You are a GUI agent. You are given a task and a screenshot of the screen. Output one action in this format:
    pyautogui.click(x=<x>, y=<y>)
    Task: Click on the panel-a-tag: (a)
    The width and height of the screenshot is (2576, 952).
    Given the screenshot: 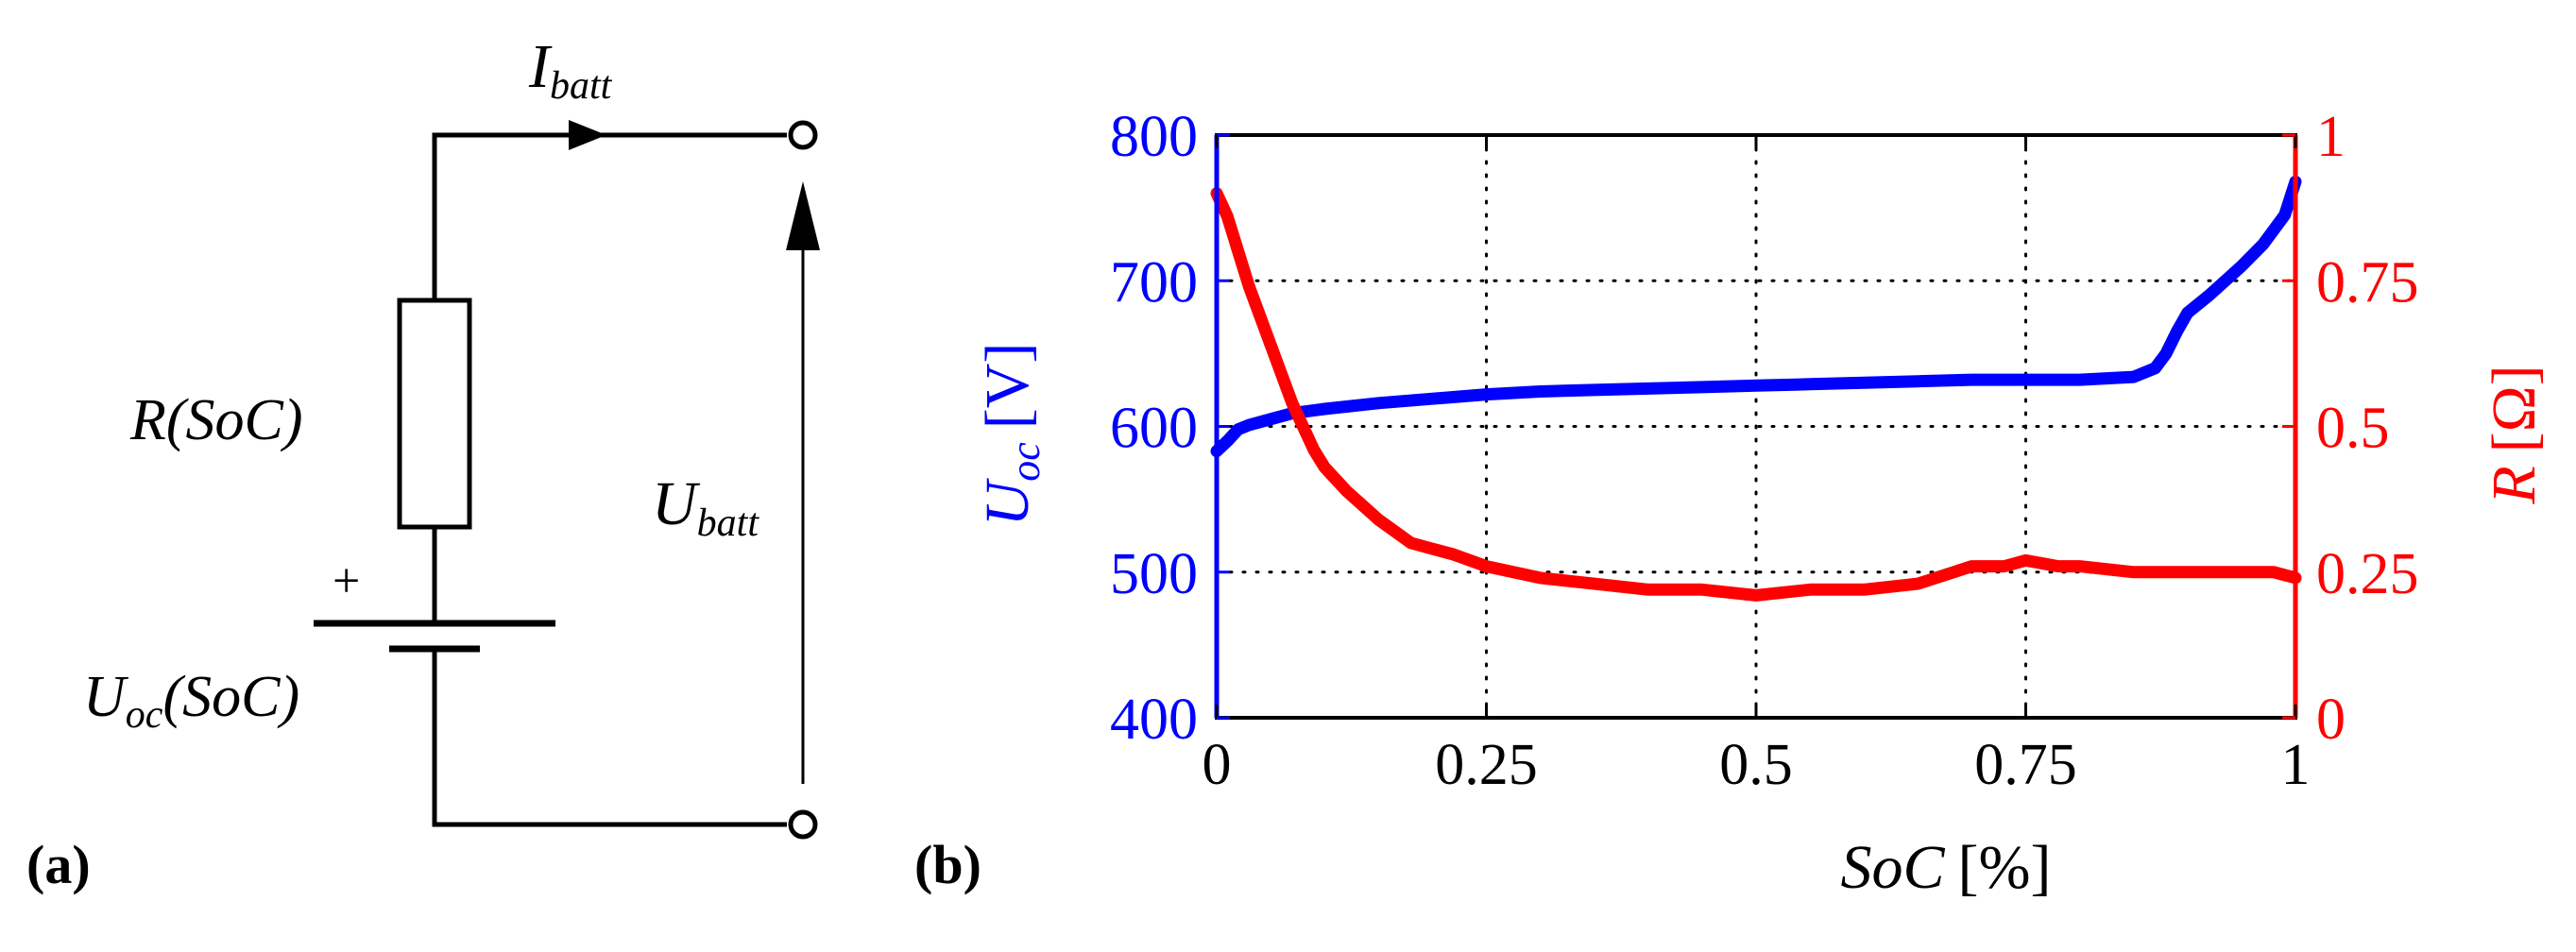 What is the action you would take?
    pyautogui.click(x=59, y=864)
    